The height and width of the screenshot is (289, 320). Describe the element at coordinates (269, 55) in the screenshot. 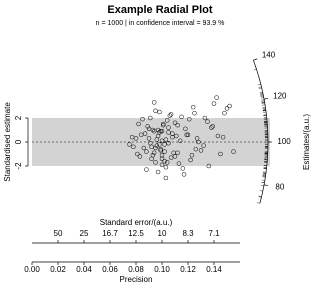

I see `z-tick-label: 140` at that location.